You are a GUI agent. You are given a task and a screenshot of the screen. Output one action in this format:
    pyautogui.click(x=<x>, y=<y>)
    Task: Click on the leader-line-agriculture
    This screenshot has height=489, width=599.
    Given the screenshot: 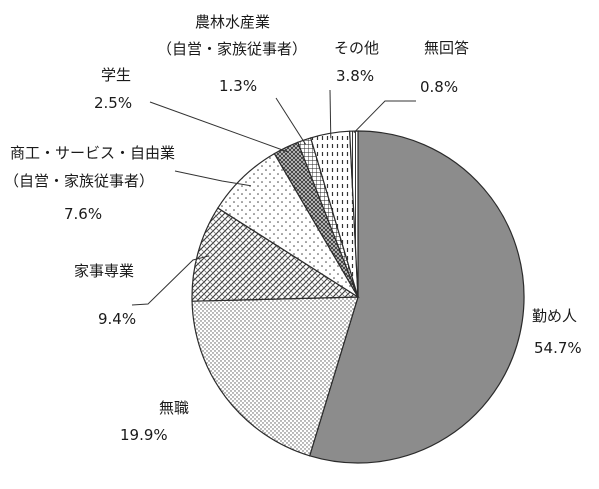 What is the action you would take?
    pyautogui.click(x=291, y=121)
    